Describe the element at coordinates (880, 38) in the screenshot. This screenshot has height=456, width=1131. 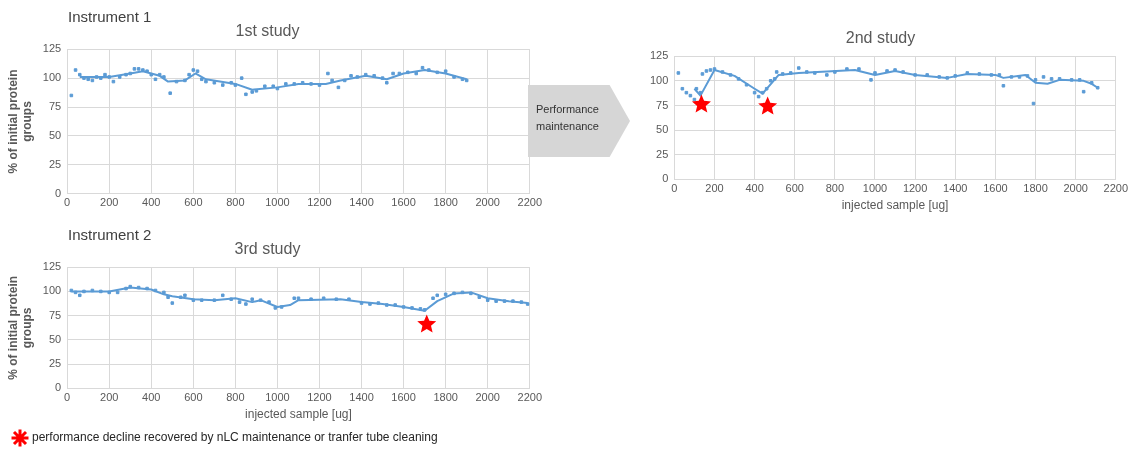
I see `chart-title: 2nd study` at that location.